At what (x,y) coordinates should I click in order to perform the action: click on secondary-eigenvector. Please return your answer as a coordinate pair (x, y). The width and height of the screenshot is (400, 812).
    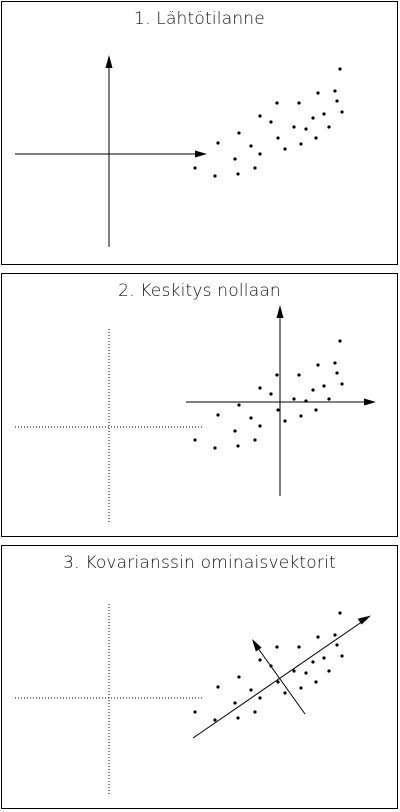
    Looking at the image, I should click on (280, 679).